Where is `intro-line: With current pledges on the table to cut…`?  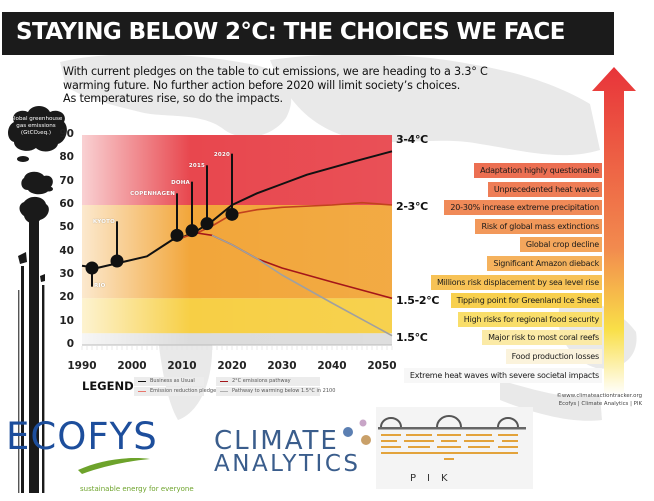 intro-line: With current pledges on the table to cut… is located at coordinates (275, 71).